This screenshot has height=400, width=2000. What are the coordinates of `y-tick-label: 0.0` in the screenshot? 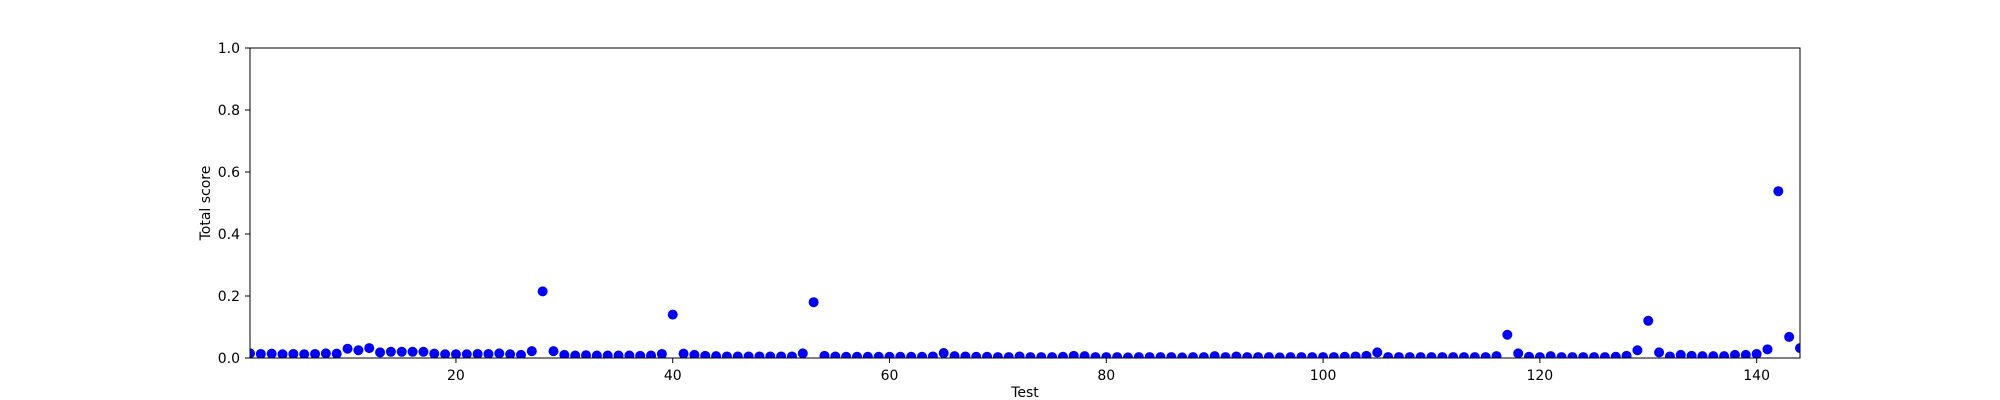 It's located at (229, 359).